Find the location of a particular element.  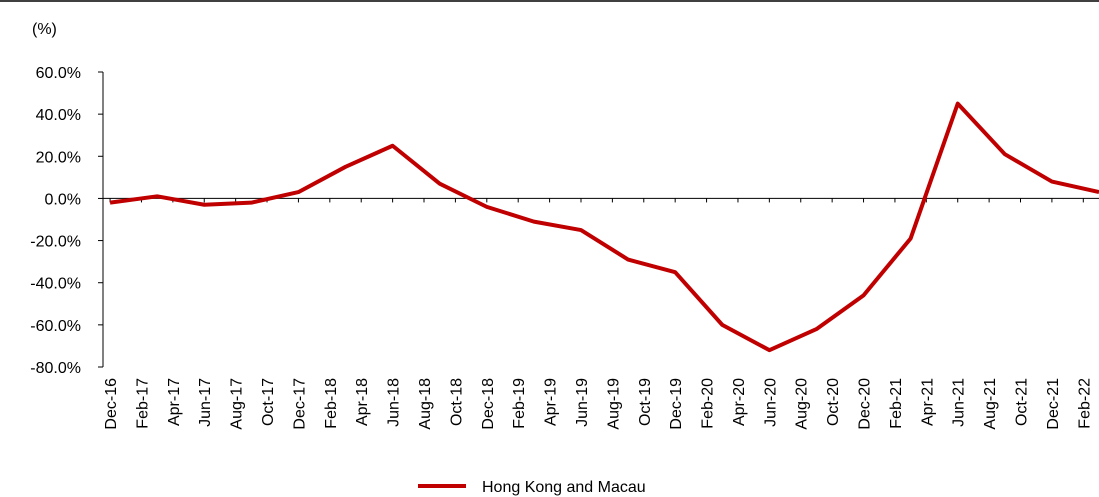

y-tick-label: 60.0% is located at coordinates (58, 73).